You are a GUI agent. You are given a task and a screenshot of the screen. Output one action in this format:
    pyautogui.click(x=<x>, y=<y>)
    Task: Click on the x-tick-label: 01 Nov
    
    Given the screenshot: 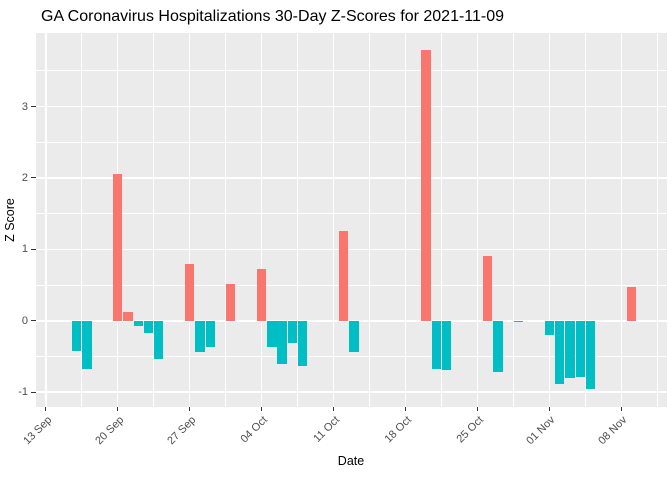 What is the action you would take?
    pyautogui.click(x=541, y=430)
    